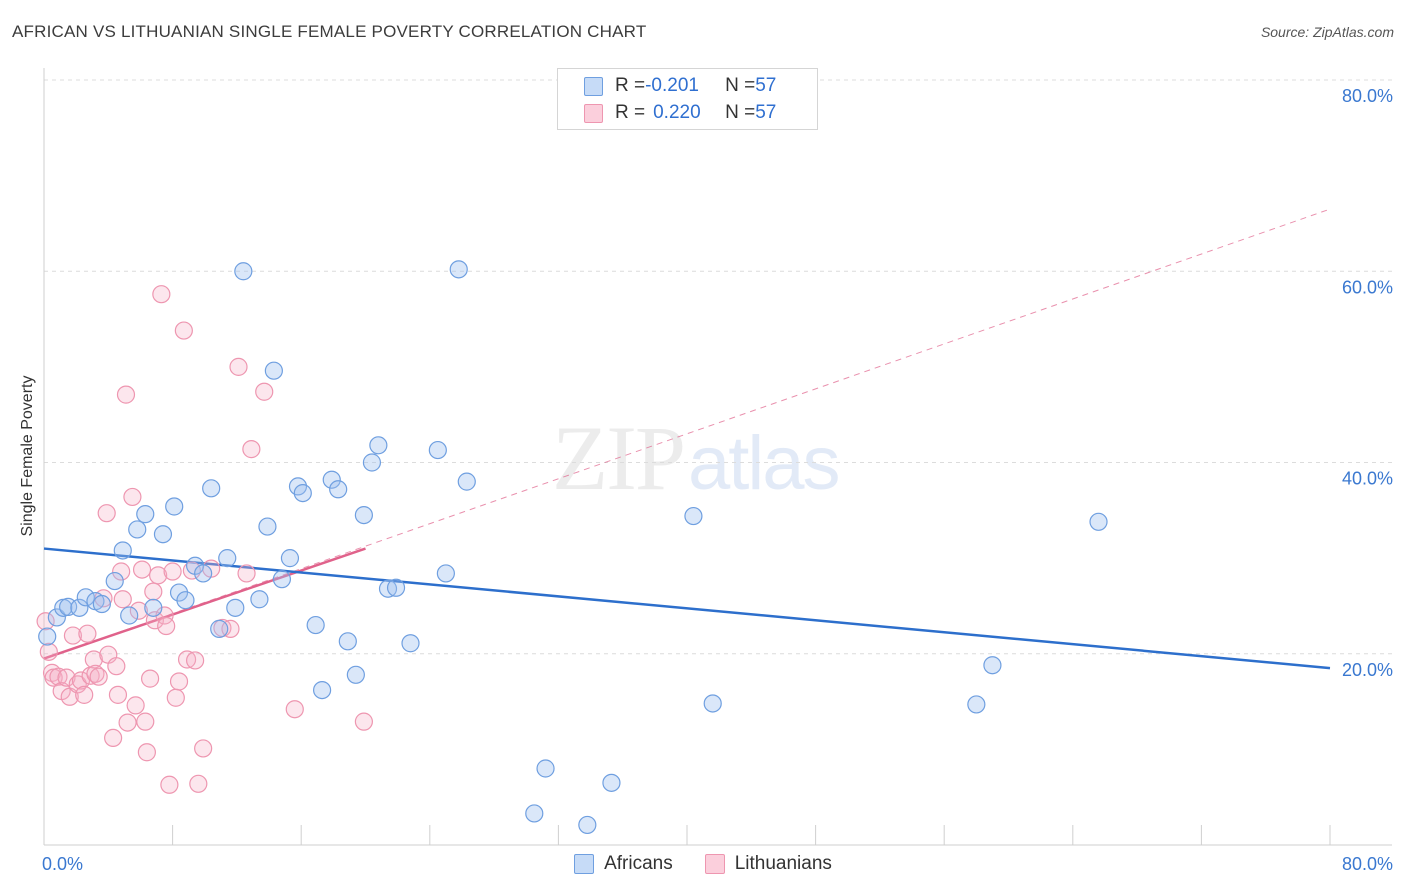  I want to click on x-tick-label-max: 80.0%, so click(1367, 864).